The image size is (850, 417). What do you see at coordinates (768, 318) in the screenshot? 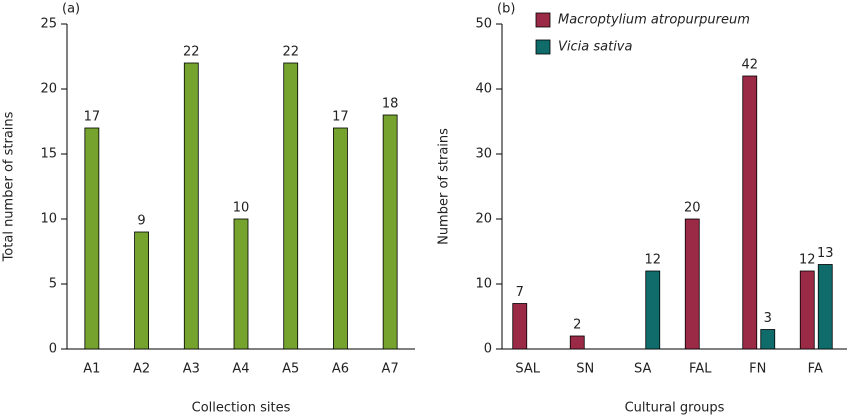
I see `data-label: 3` at bounding box center [768, 318].